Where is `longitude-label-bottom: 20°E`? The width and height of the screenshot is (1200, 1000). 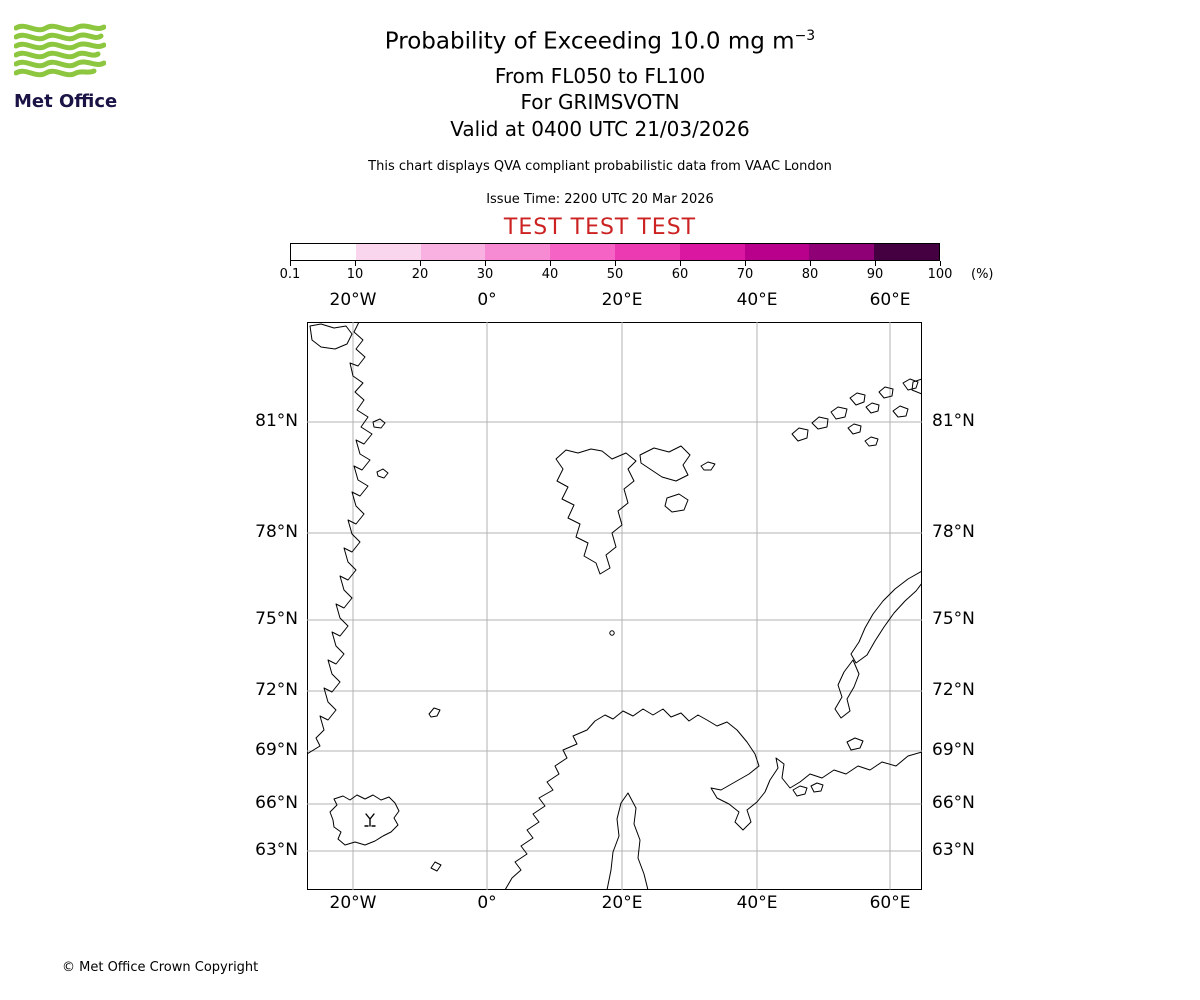
longitude-label-bottom: 20°E is located at coordinates (622, 903).